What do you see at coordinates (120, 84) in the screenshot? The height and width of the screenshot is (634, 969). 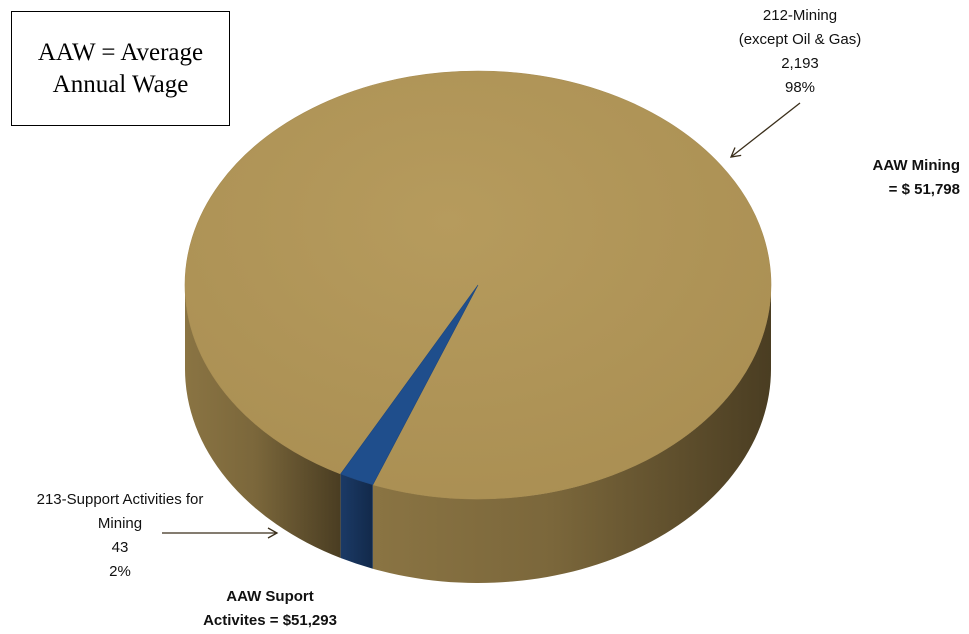 I see `note-line-2: Annual Wage` at bounding box center [120, 84].